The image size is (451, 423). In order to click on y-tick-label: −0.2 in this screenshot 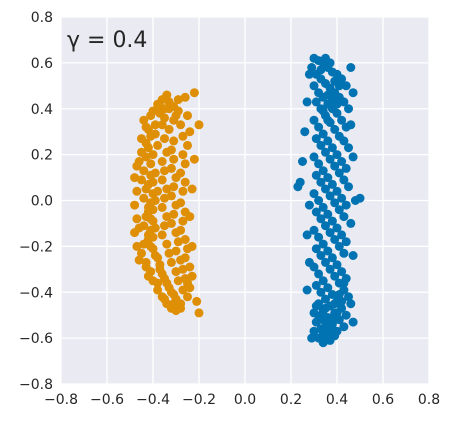, I will do `click(36, 247)`.